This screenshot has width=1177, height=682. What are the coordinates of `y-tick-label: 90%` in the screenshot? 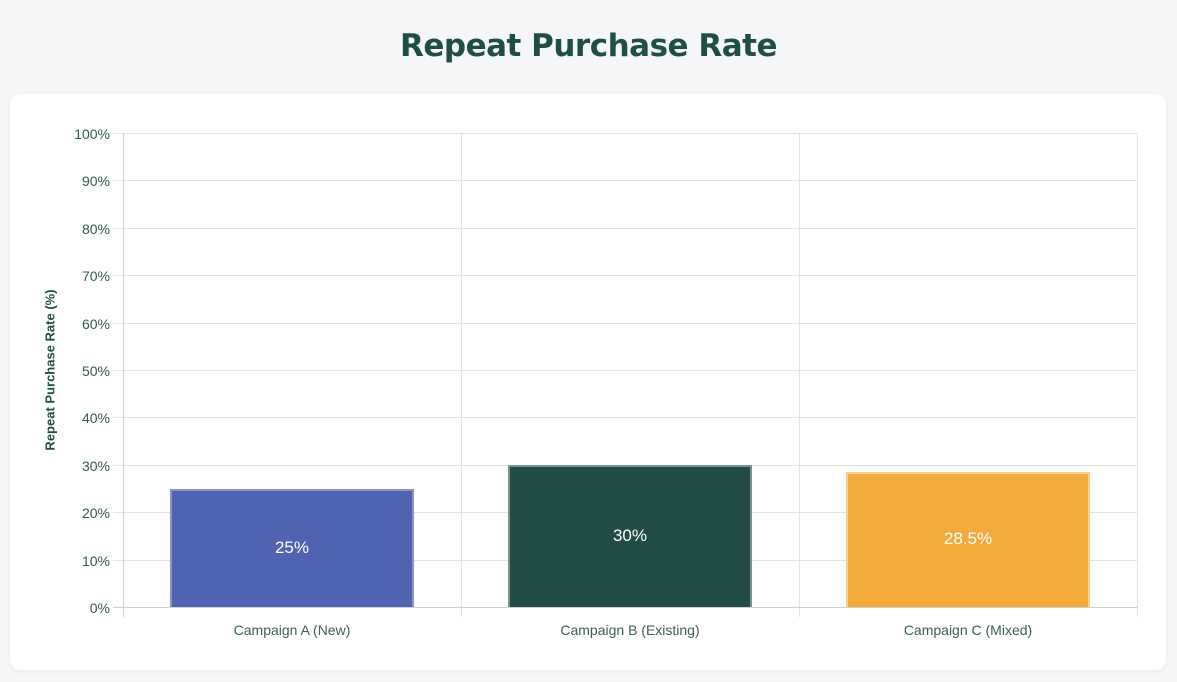 It's located at (95, 180).